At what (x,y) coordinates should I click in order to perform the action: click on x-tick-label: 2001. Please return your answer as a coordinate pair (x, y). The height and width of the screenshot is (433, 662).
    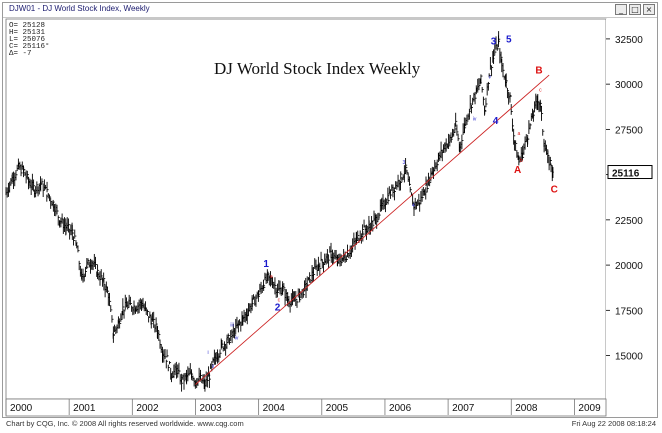
    Looking at the image, I should click on (84, 408).